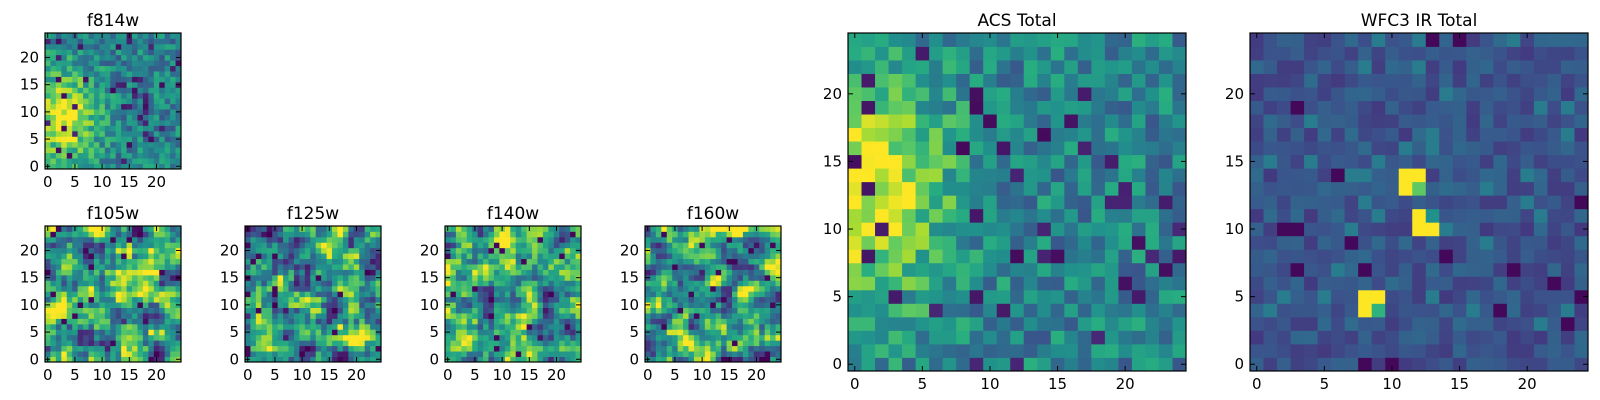  Describe the element at coordinates (156, 182) in the screenshot. I see `x-tick-label: 20` at that location.